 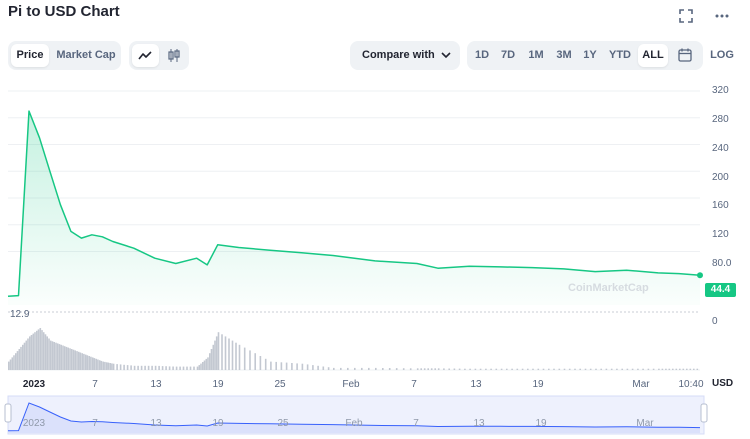 What do you see at coordinates (720, 148) in the screenshot?
I see `y-tick-240: 240` at bounding box center [720, 148].